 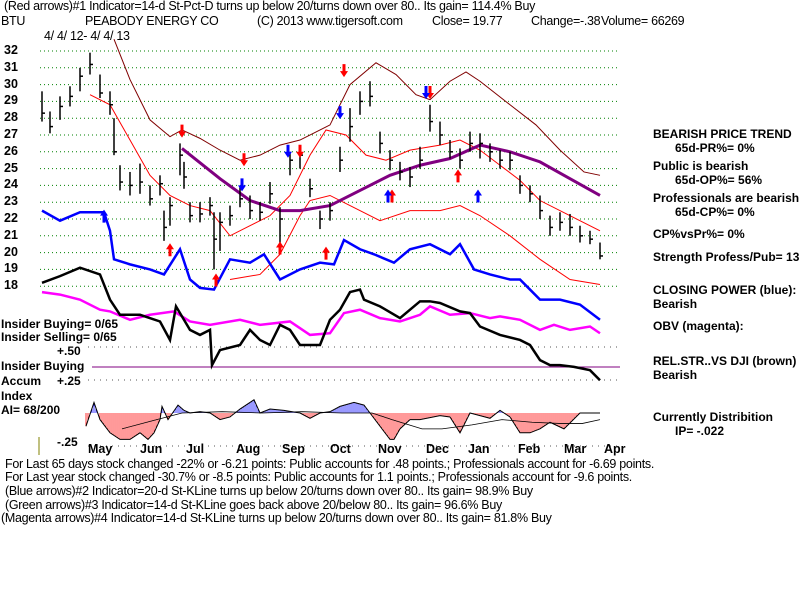 I want to click on y-tick-label: 18, so click(x=11, y=285).